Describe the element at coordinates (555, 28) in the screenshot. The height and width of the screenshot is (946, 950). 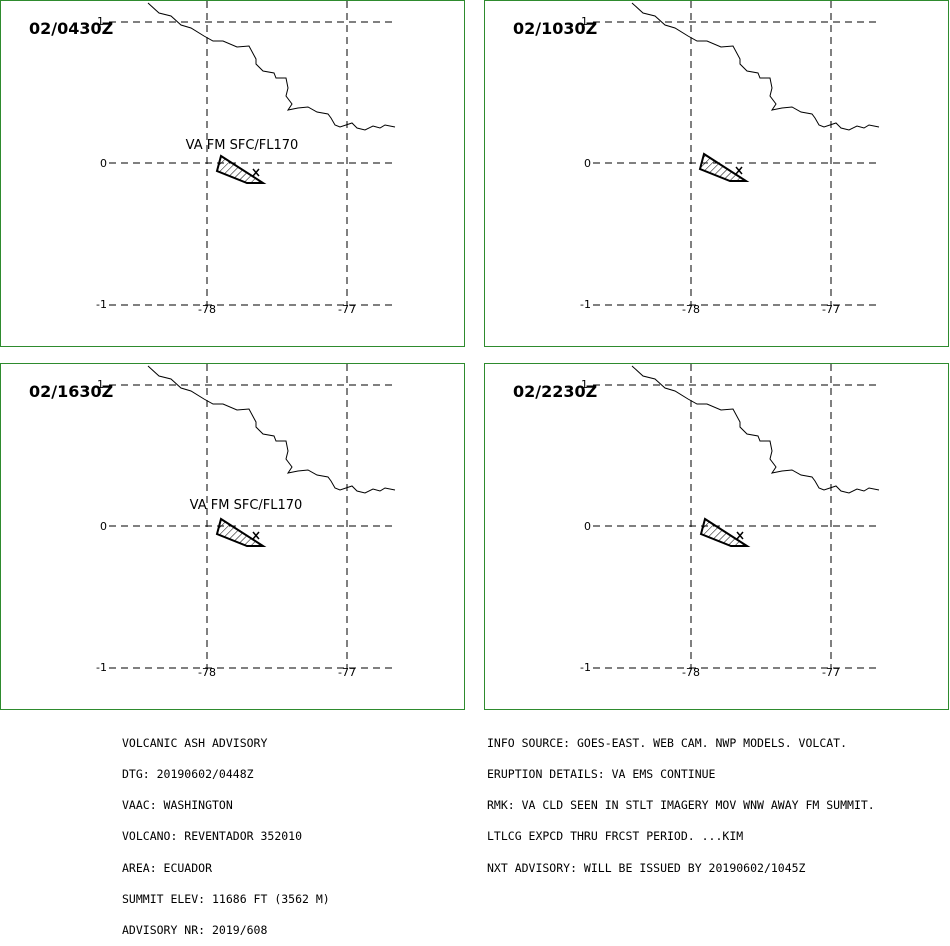
I see `panel-time: 02/1030Z` at that location.